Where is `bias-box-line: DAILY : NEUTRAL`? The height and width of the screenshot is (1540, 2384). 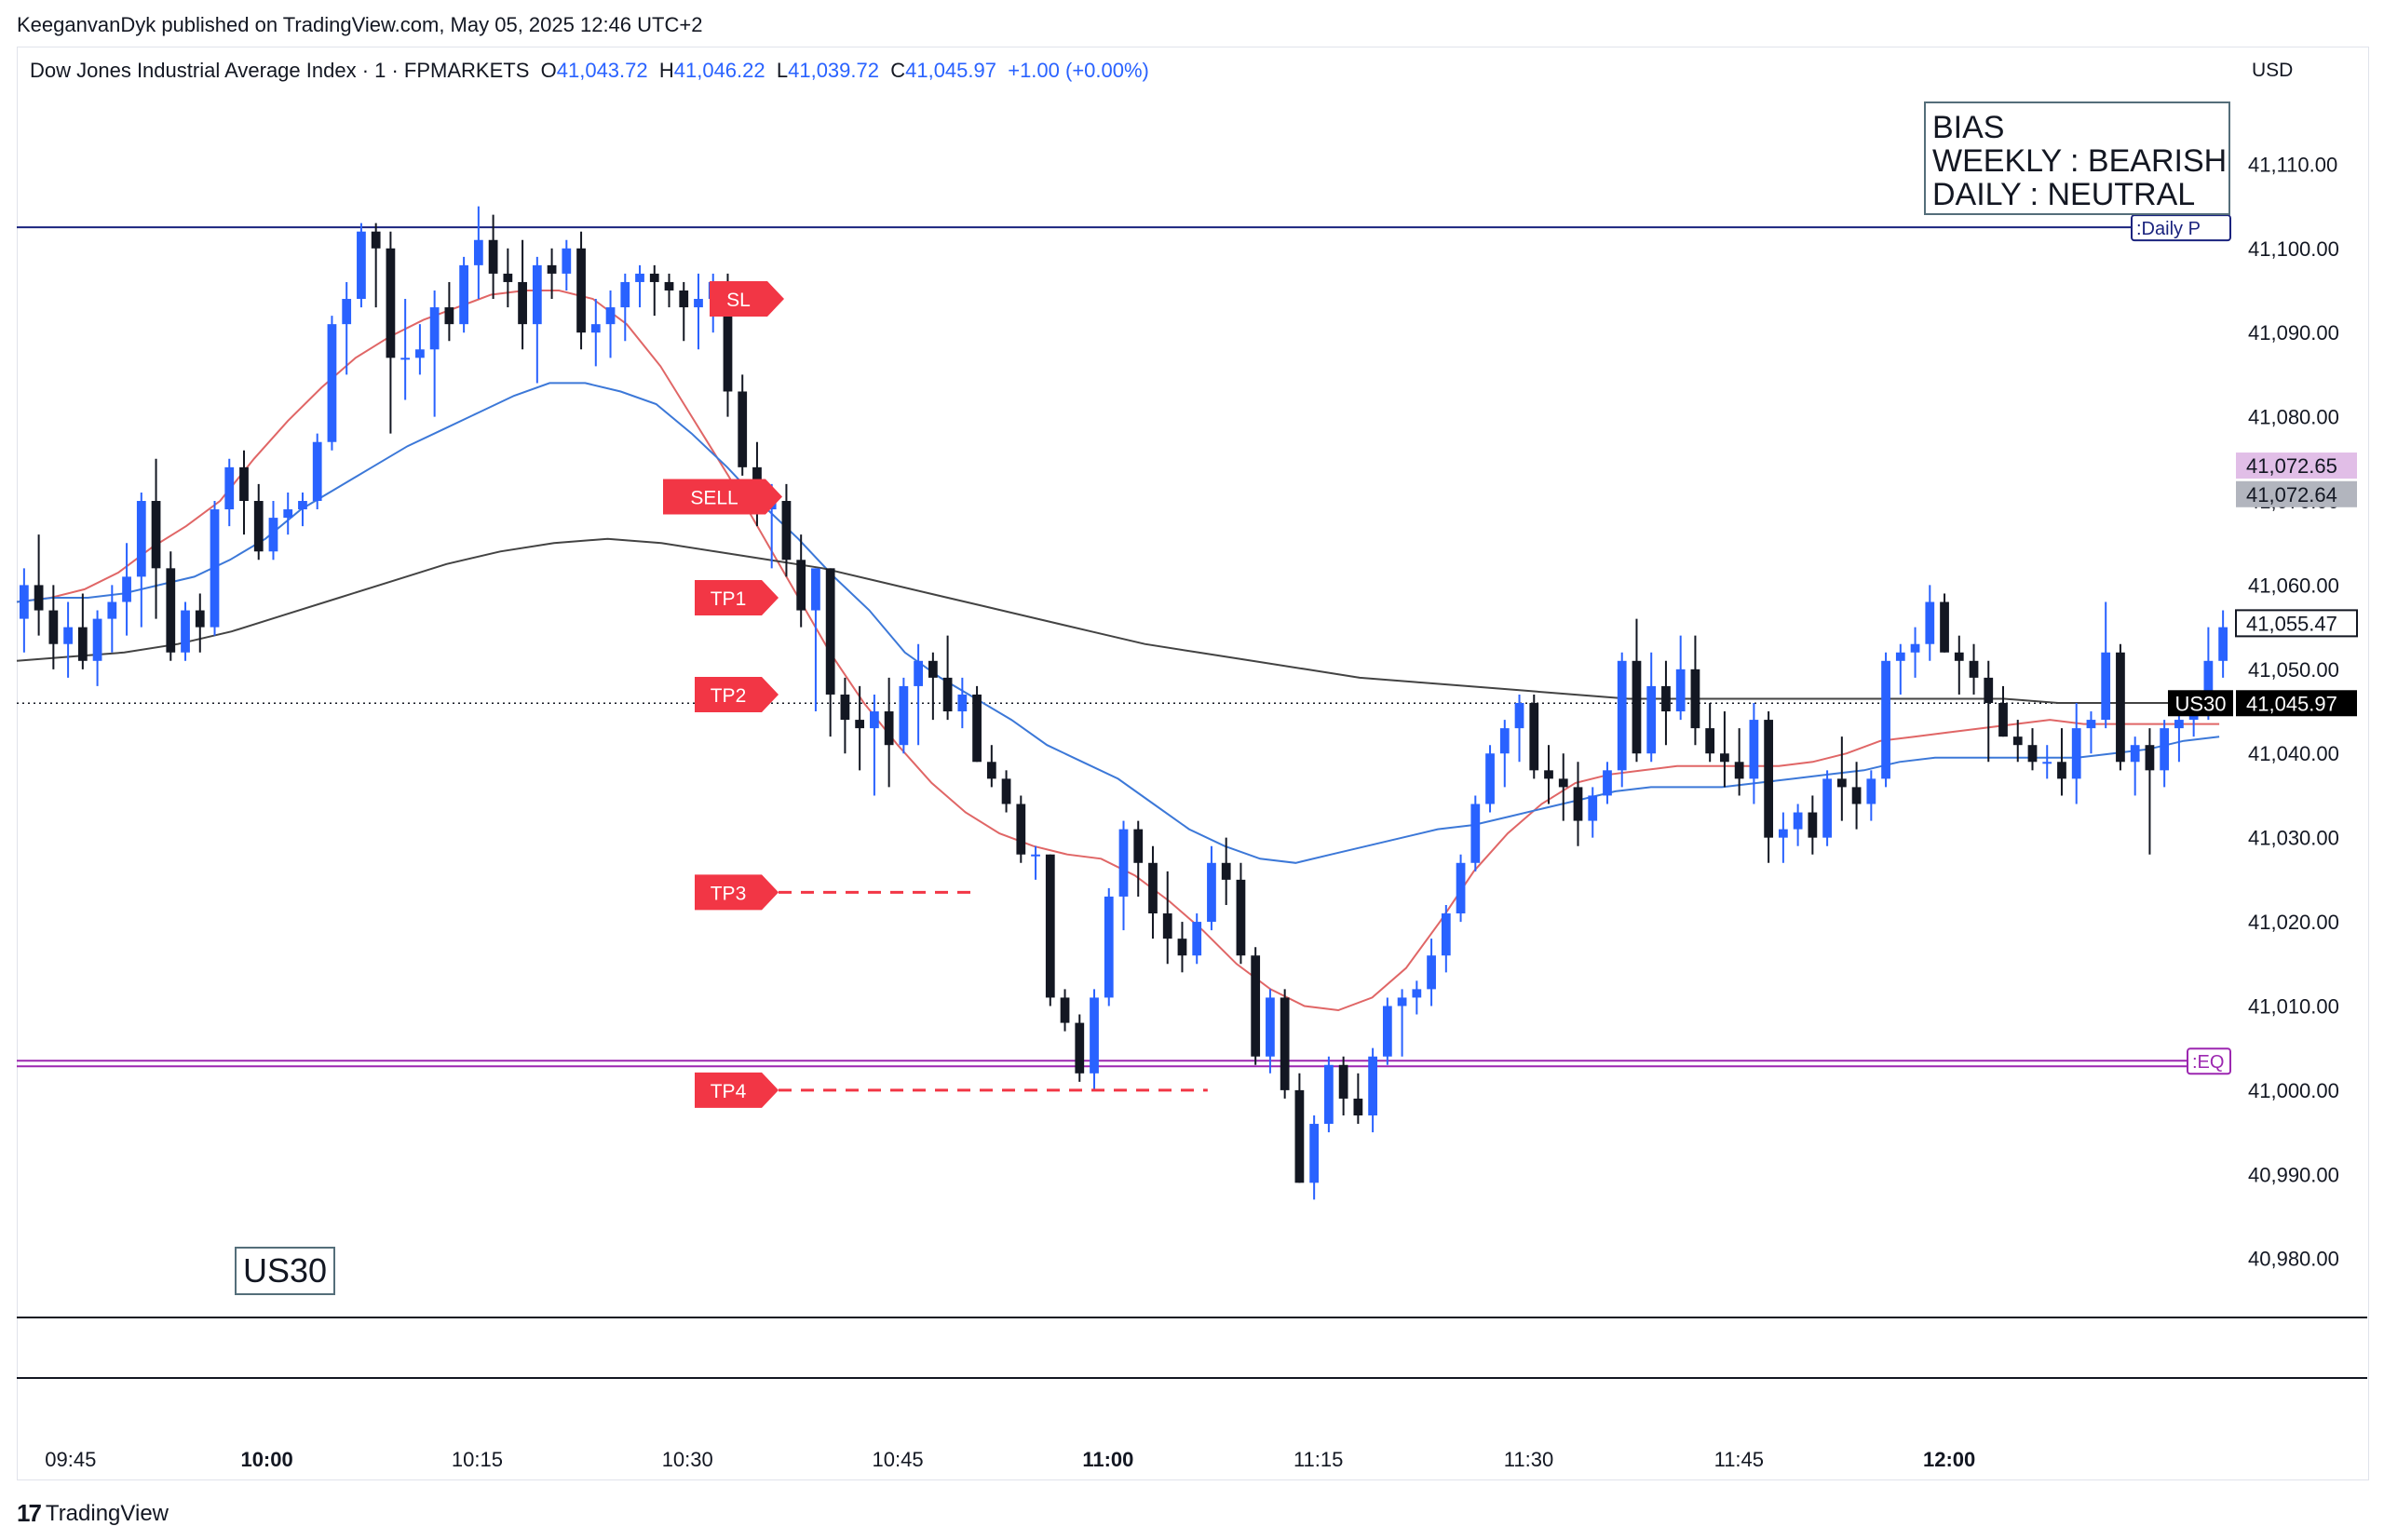
bias-box-line: DAILY : NEUTRAL is located at coordinates (2063, 195).